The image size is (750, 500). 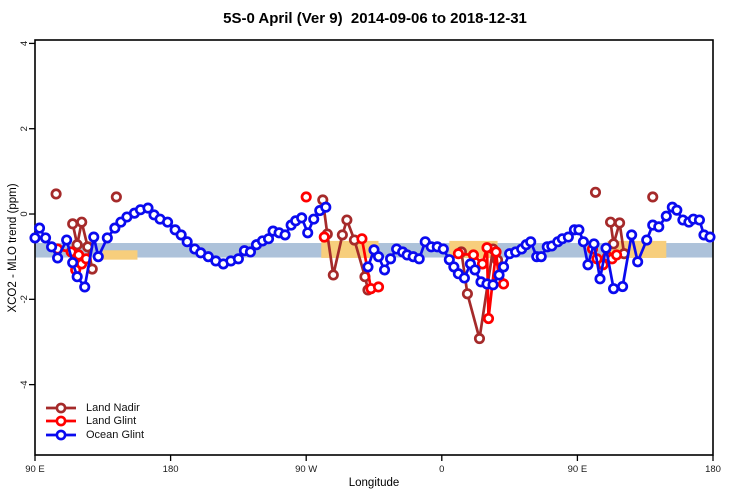 I want to click on x-tick-label: 180, so click(x=713, y=469).